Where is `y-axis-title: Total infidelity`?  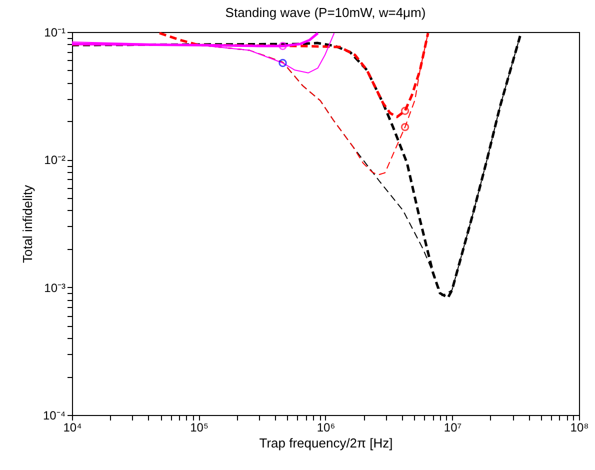 y-axis-title: Total infidelity is located at coordinates (27, 224).